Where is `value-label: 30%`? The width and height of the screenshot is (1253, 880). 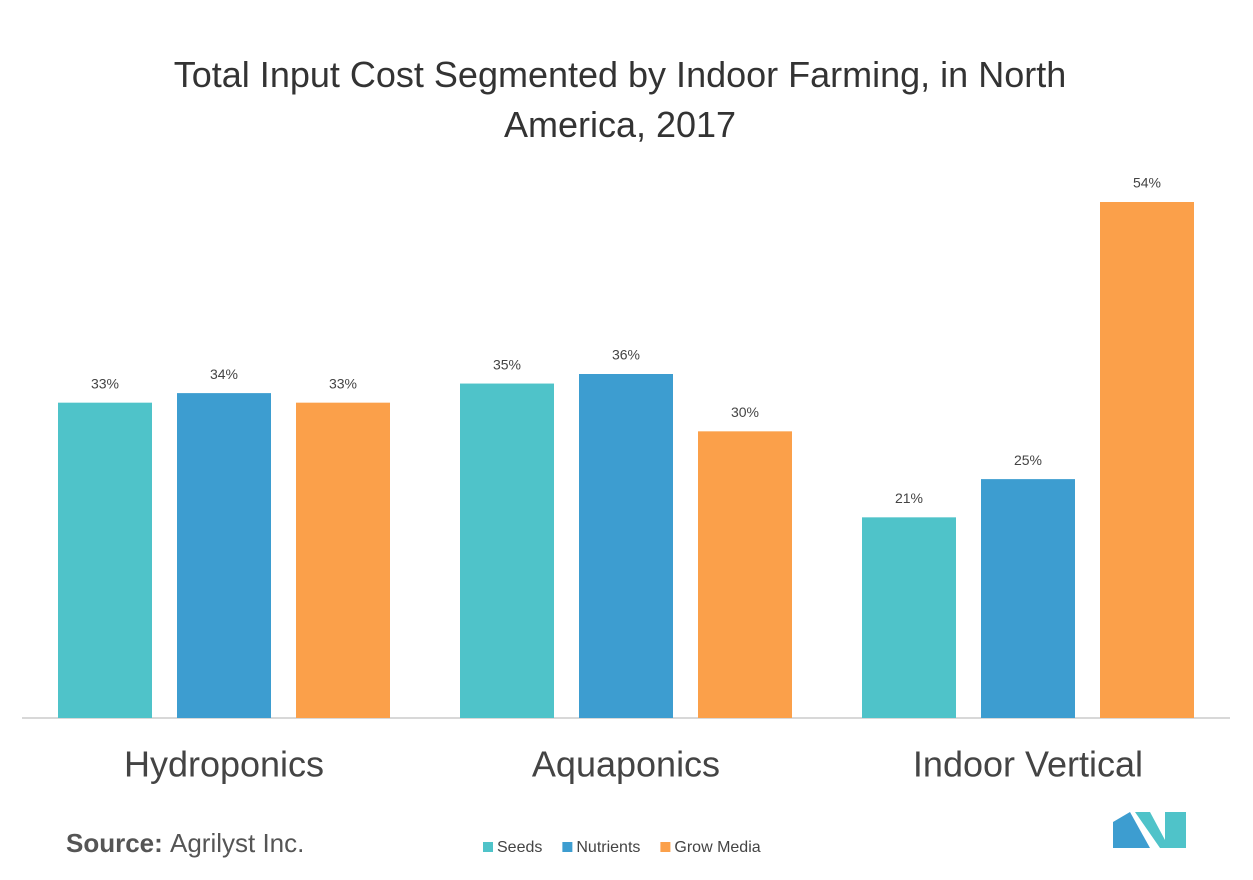
value-label: 30% is located at coordinates (745, 412).